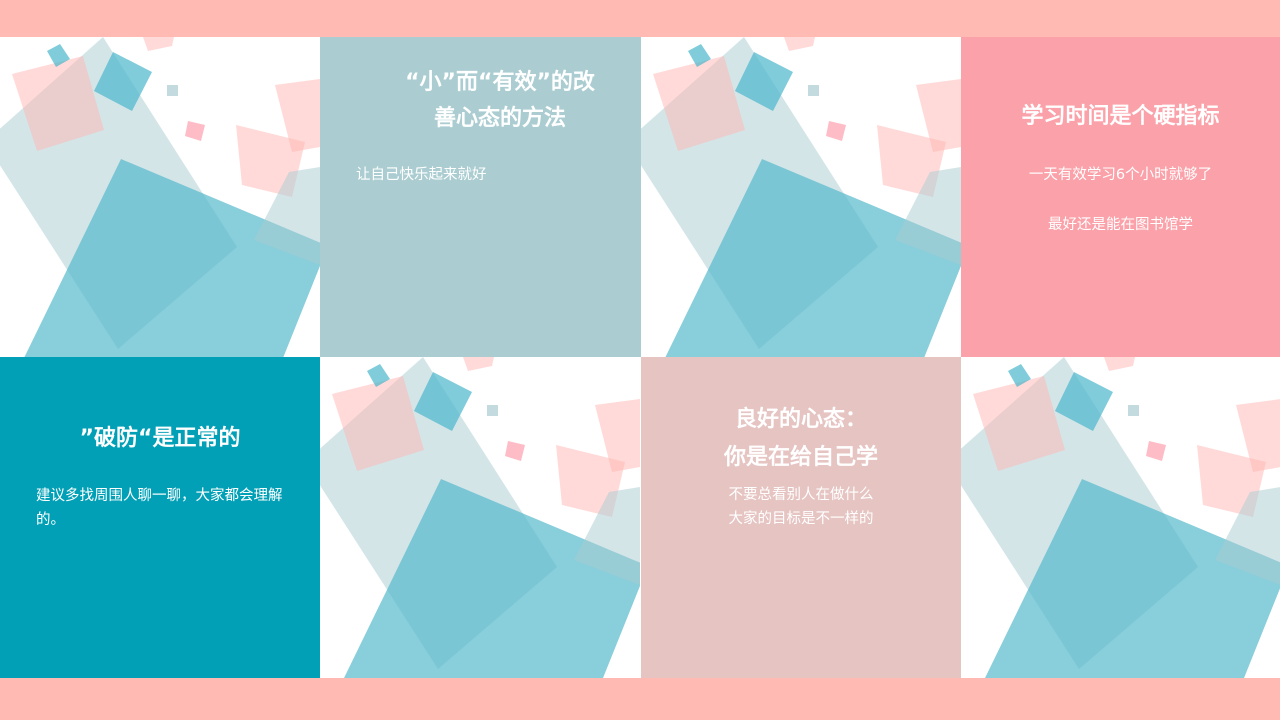  What do you see at coordinates (499, 118) in the screenshot?
I see `card-title-line: 善心态的方法` at bounding box center [499, 118].